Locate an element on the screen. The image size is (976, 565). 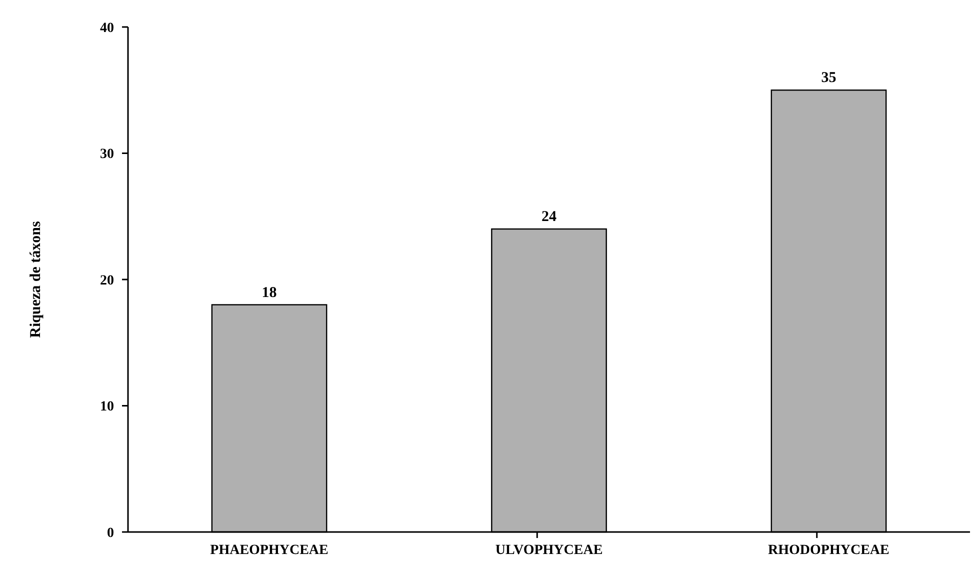
x-tick-label: RHODOPHYCEAE is located at coordinates (829, 550).